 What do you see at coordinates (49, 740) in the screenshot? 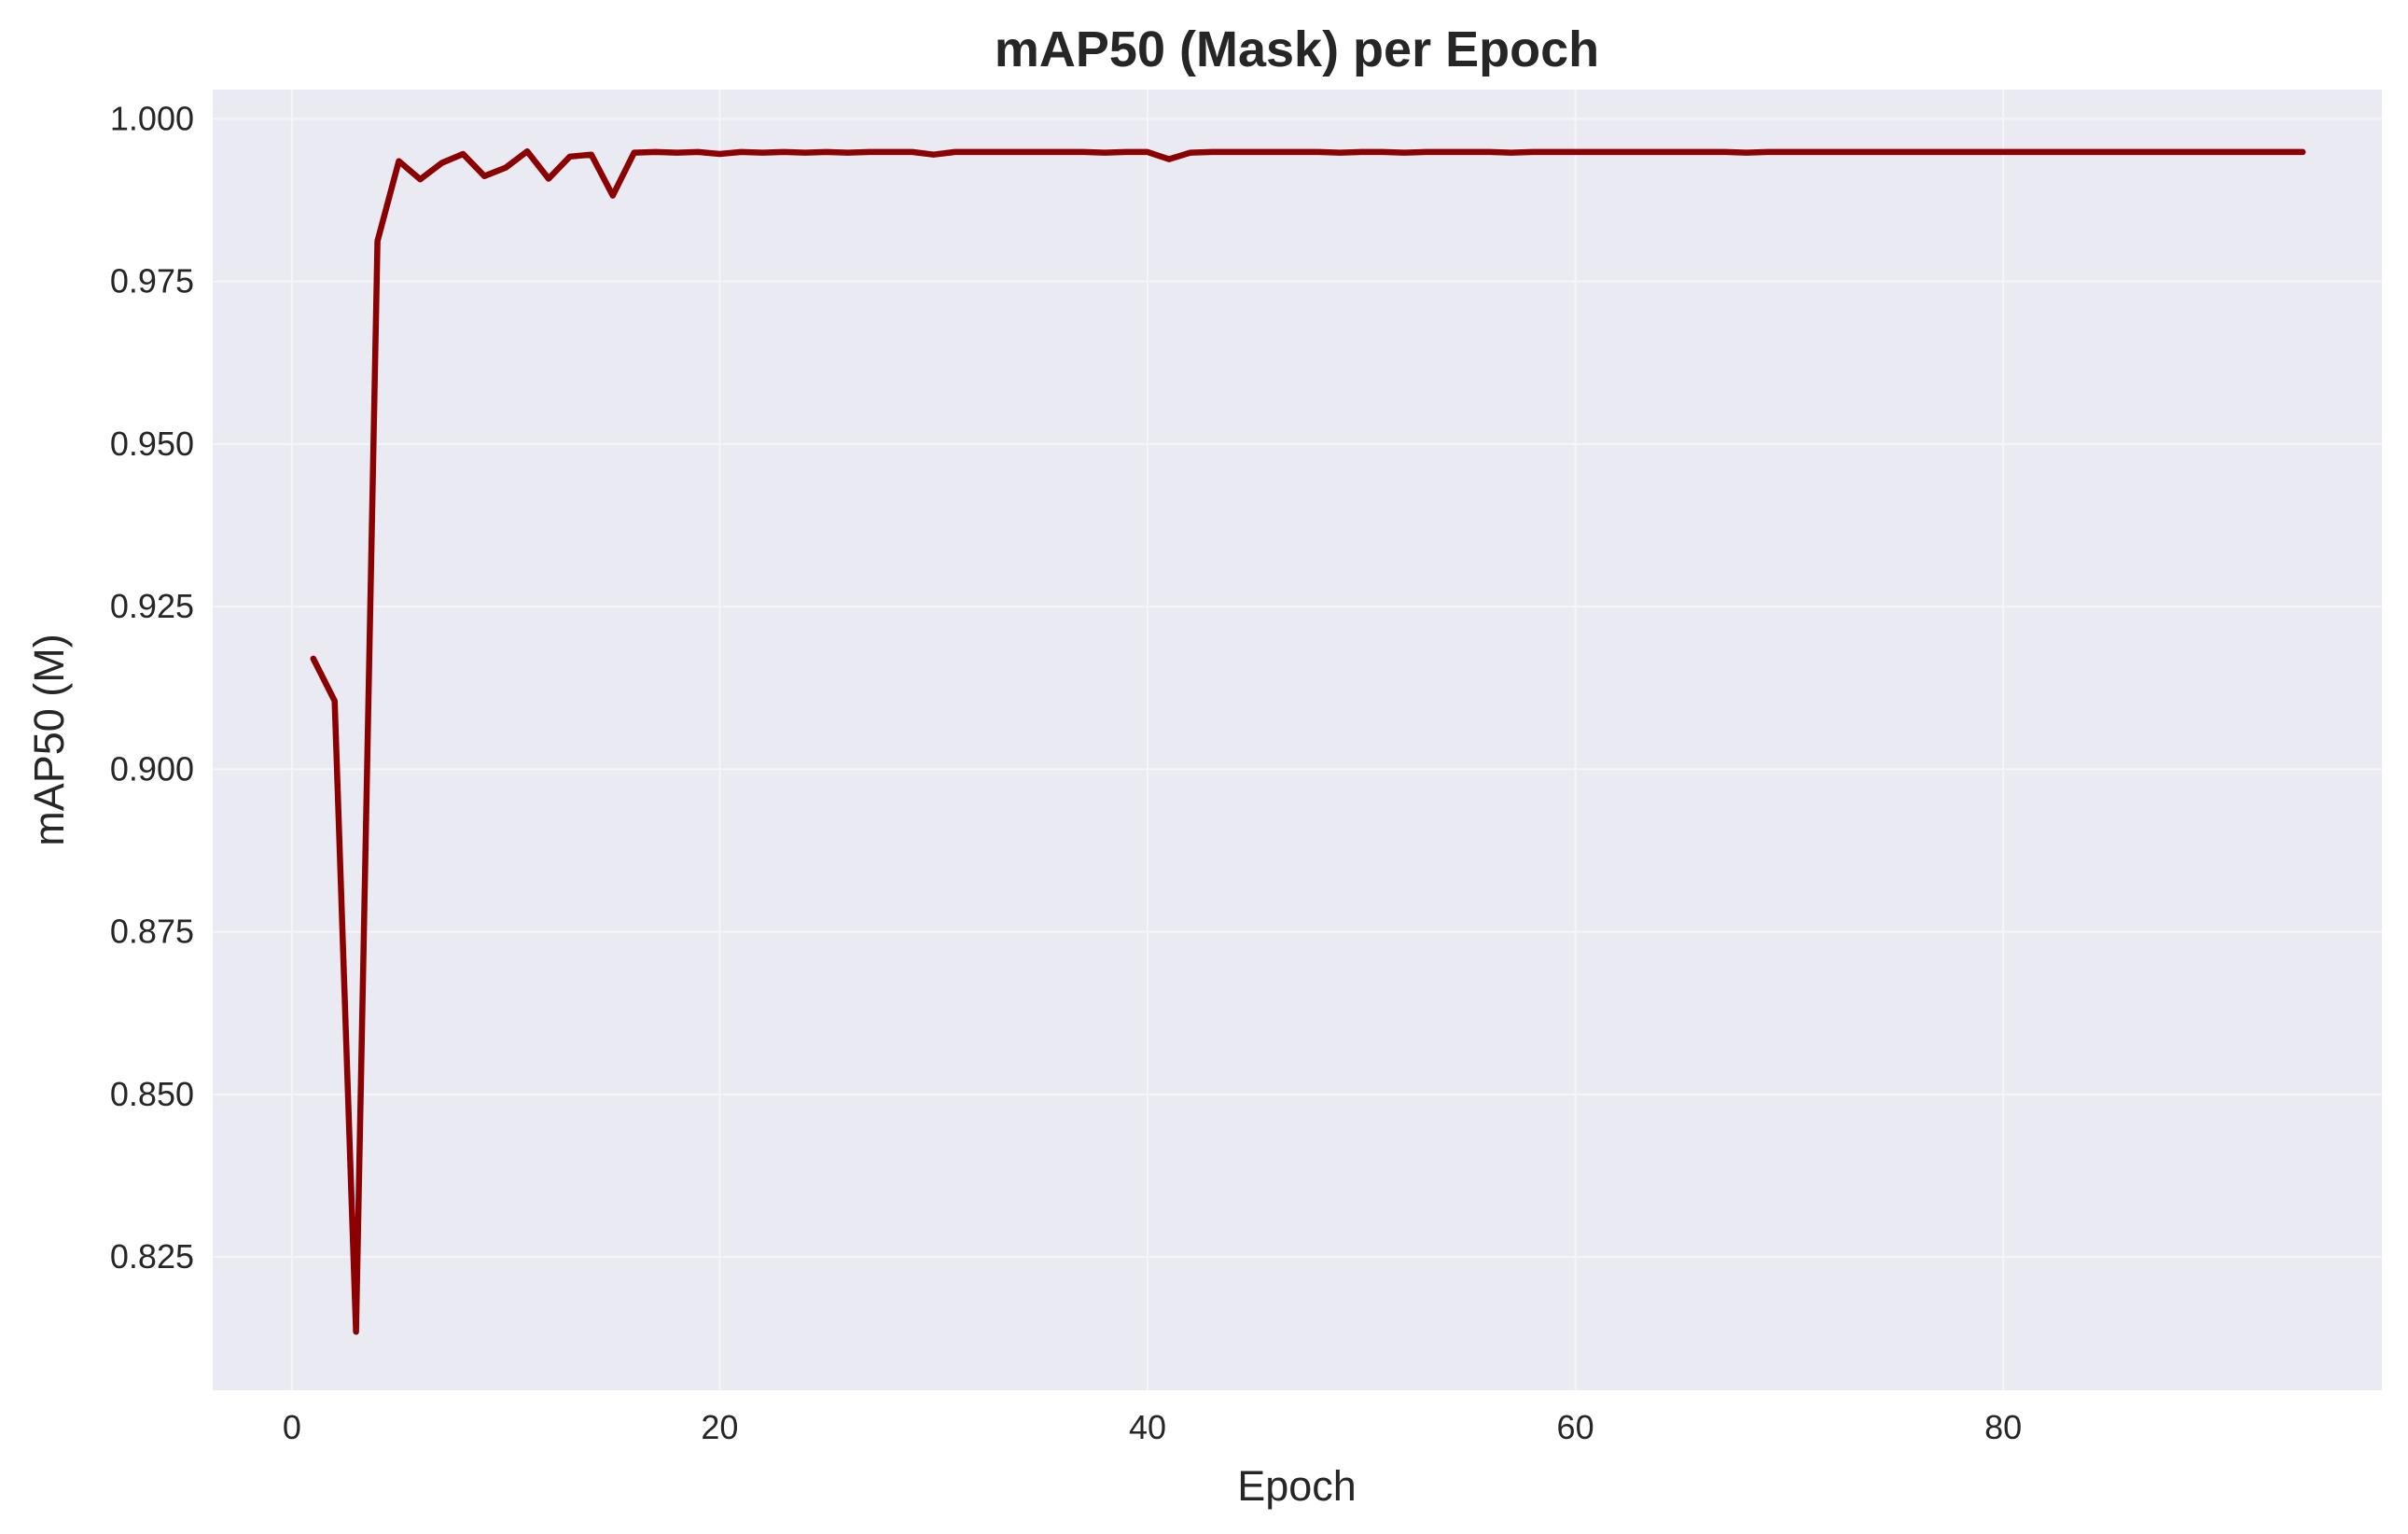
I see `y-axis-title: mAP50 (M)` at bounding box center [49, 740].